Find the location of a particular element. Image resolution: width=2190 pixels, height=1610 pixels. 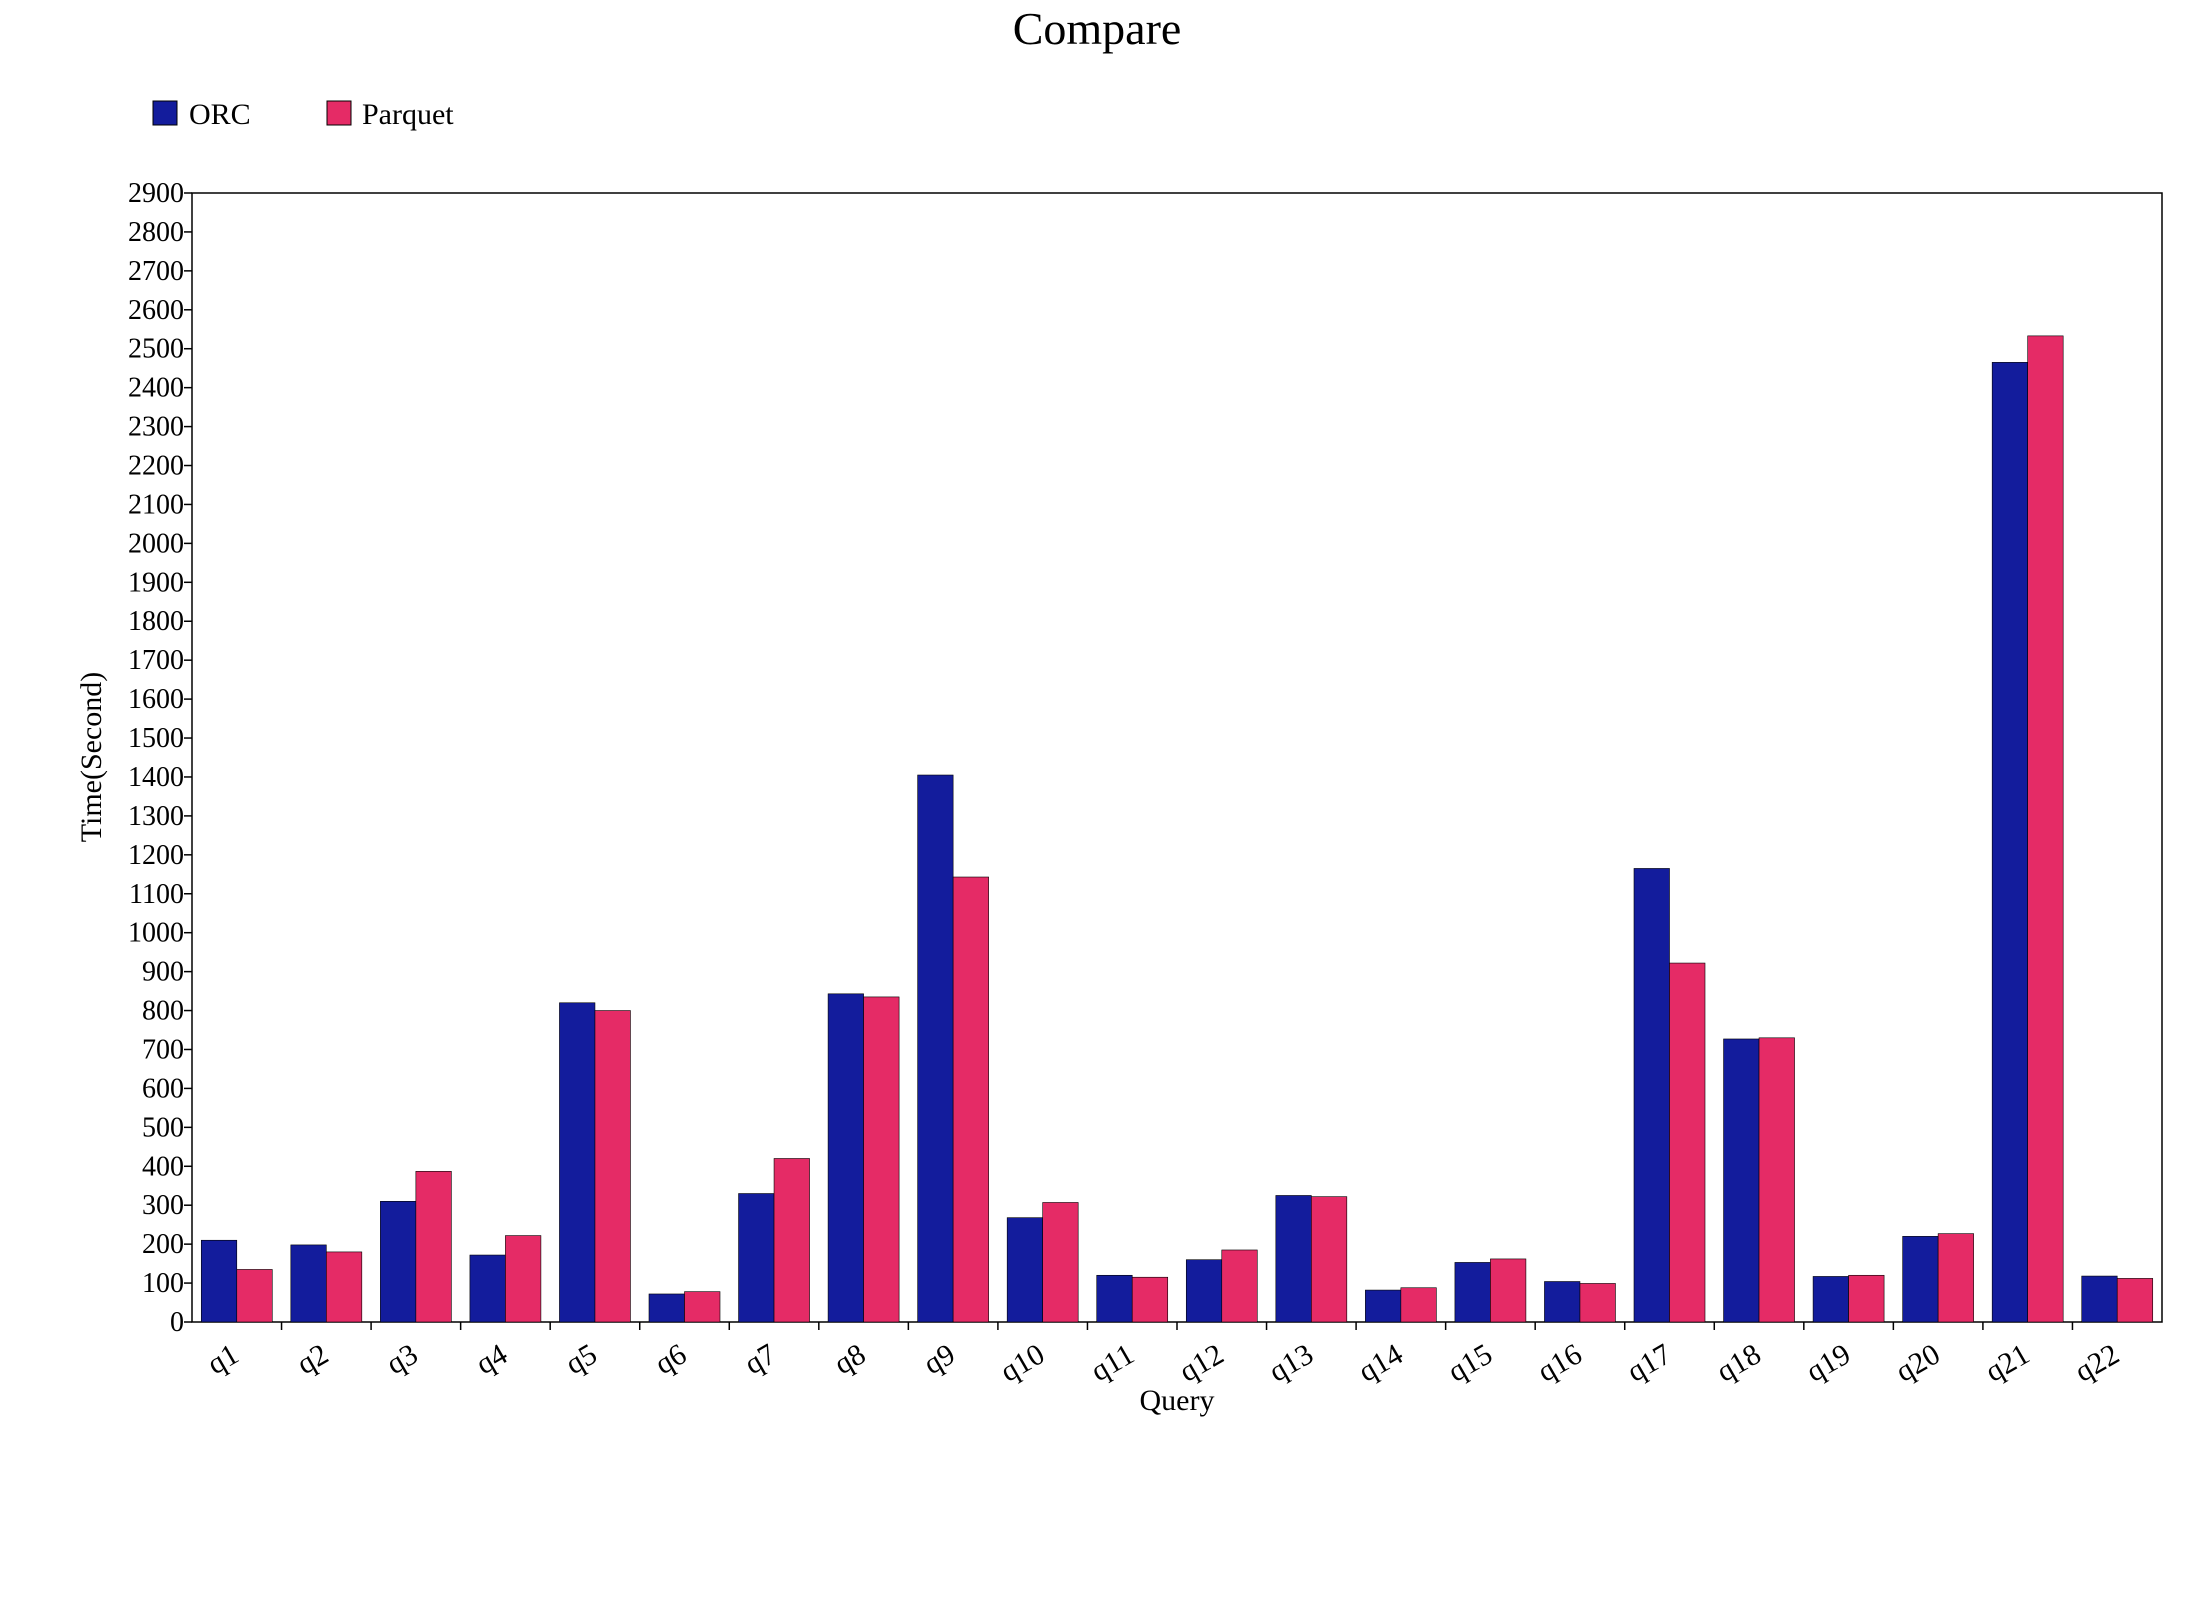

y-tick-label: 2600 is located at coordinates (156, 310).